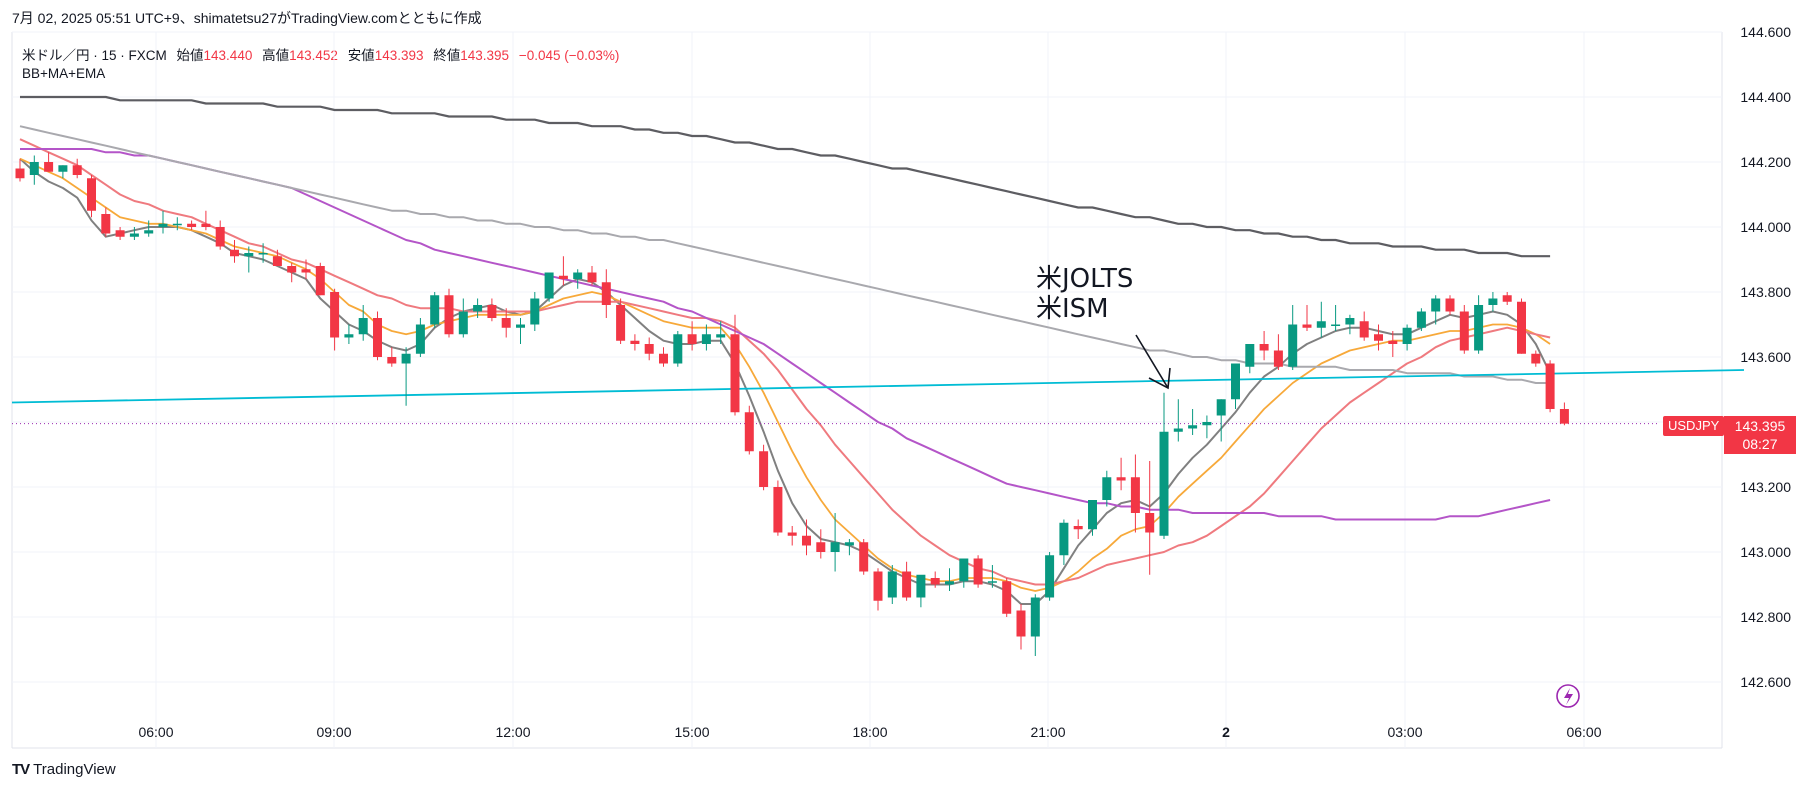 The height and width of the screenshot is (793, 1814). What do you see at coordinates (228, 55) in the screenshot?
I see `legend-open-value: 143.440` at bounding box center [228, 55].